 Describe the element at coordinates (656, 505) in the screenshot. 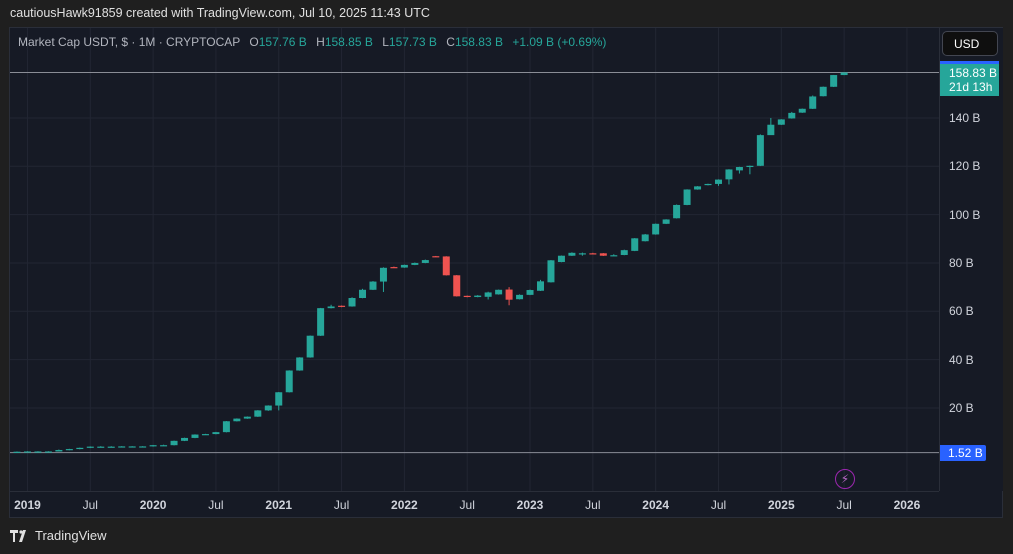

I see `x-tick-label: 2024` at that location.